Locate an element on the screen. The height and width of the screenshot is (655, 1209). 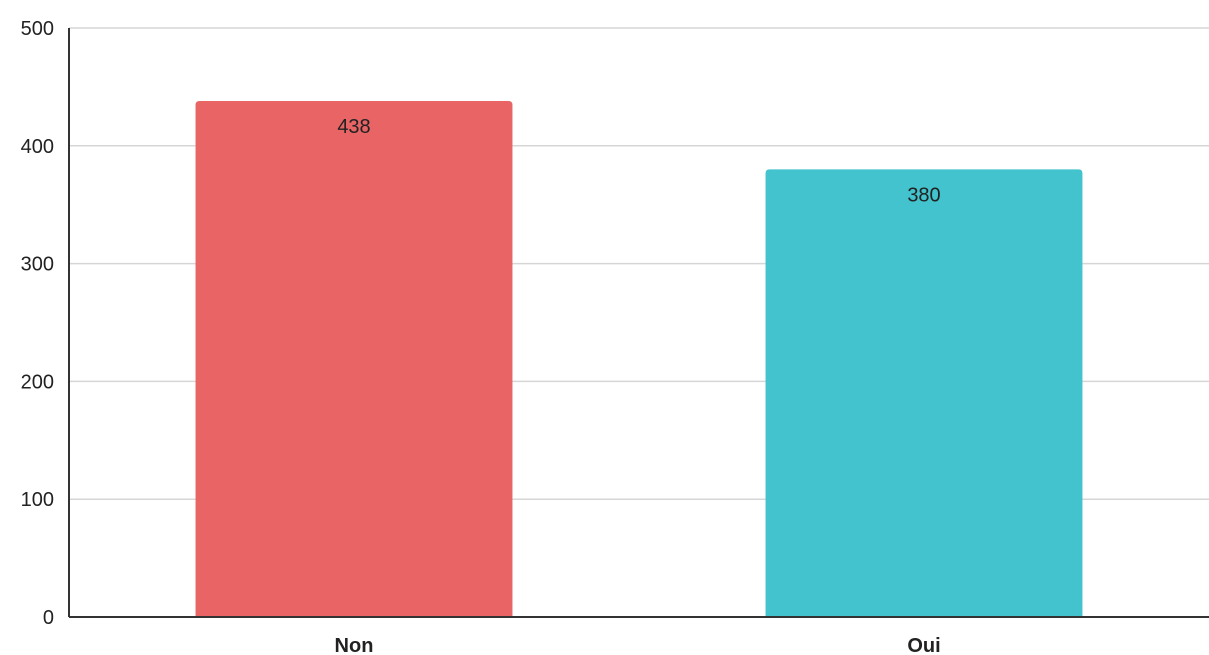
x-tick-label-oui: Oui is located at coordinates (923, 645).